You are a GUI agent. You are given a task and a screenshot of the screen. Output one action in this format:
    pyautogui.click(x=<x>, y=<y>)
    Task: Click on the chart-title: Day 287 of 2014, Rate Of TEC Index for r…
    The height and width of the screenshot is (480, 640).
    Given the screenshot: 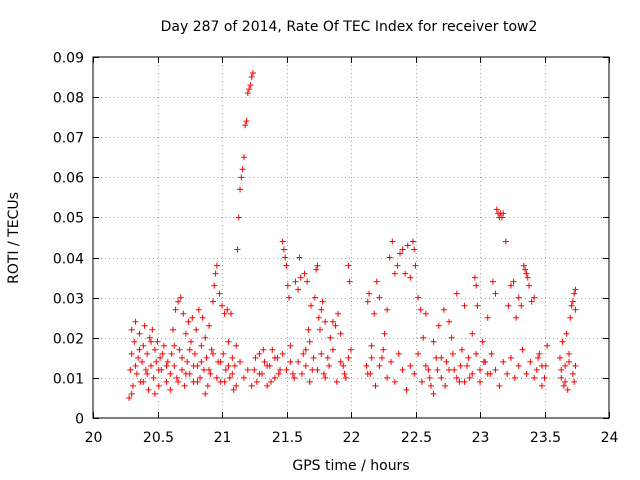 What is the action you would take?
    pyautogui.click(x=349, y=27)
    